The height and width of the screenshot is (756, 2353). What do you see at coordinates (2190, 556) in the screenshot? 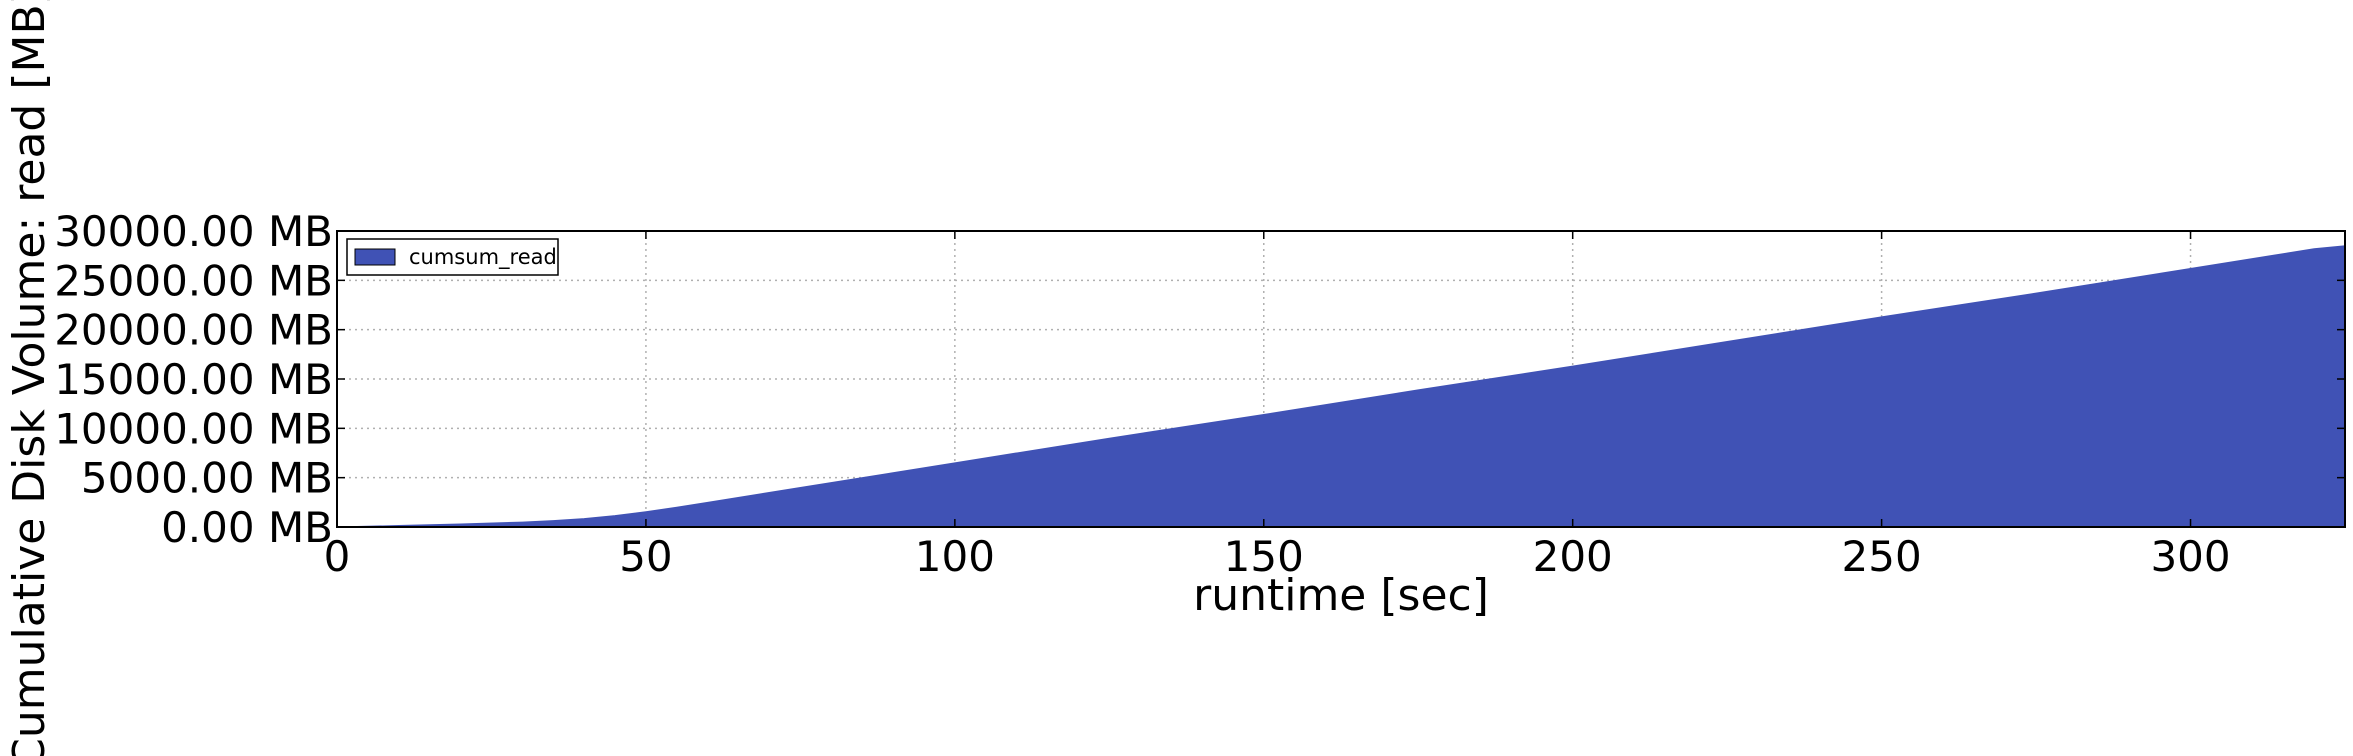
I see `x-tick-label: 300` at bounding box center [2190, 556].